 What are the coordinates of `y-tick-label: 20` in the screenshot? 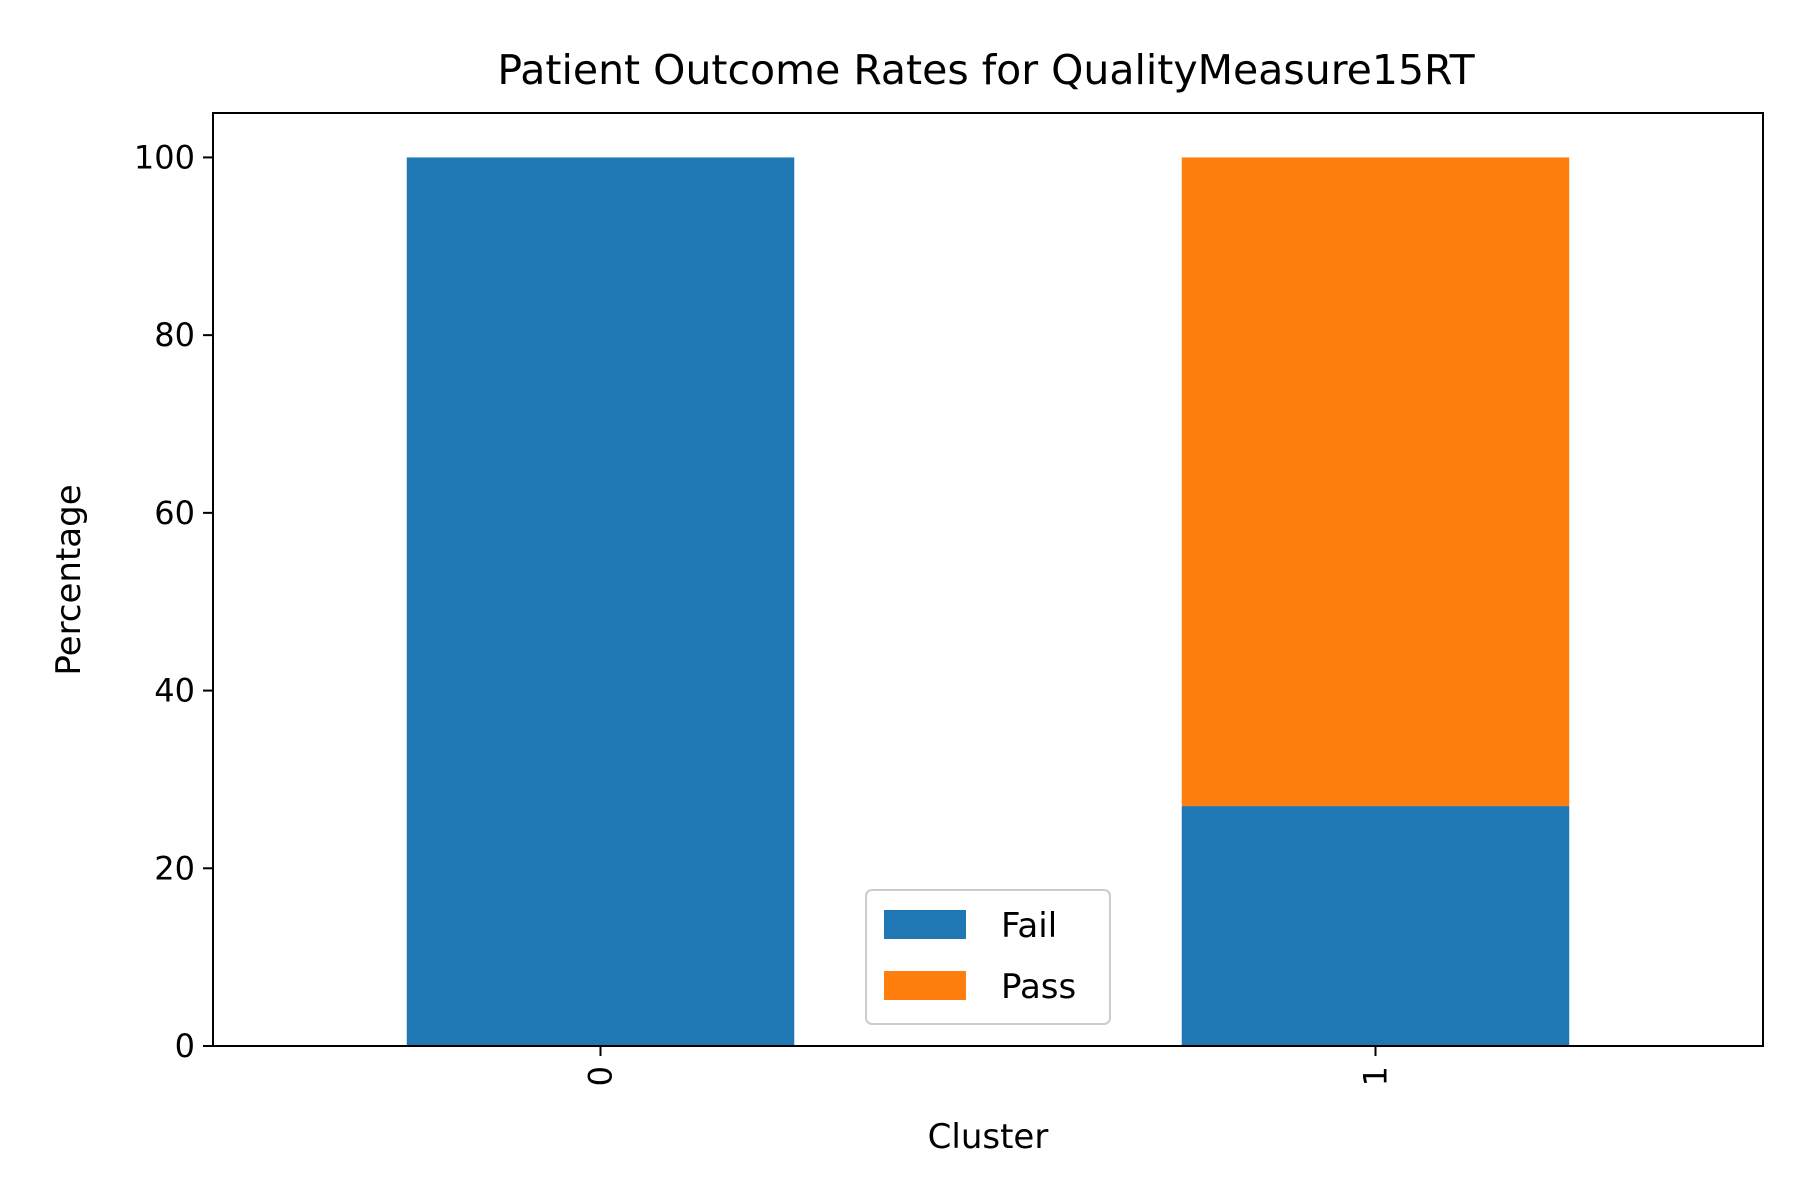 It's located at (174, 868).